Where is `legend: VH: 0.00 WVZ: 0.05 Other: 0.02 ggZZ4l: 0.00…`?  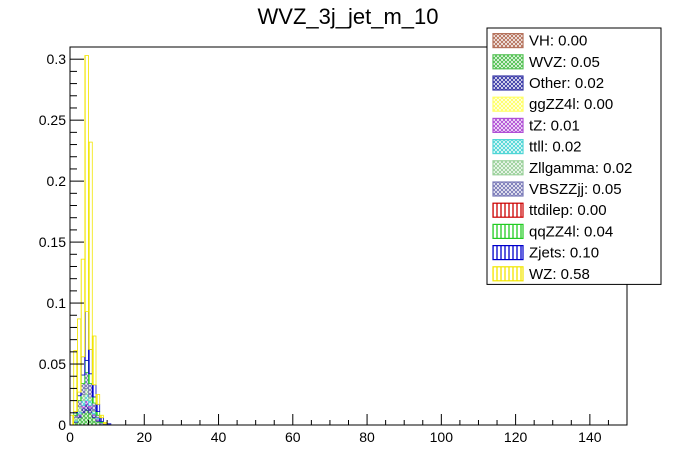
legend: VH: 0.00 WVZ: 0.05 Other: 0.02 ggZZ4l: 0.00… is located at coordinates (574, 156).